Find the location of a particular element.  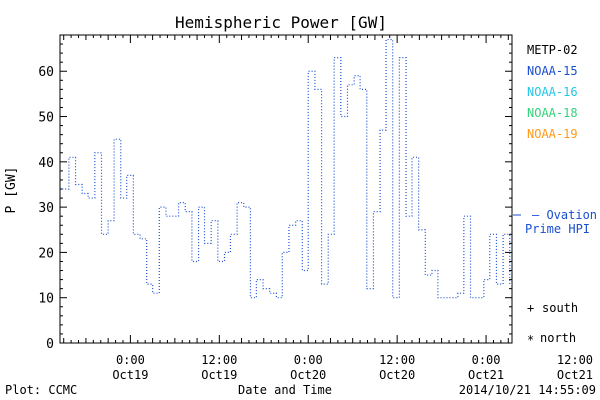

legend-noaa-15: NOAA-15 is located at coordinates (552, 71).